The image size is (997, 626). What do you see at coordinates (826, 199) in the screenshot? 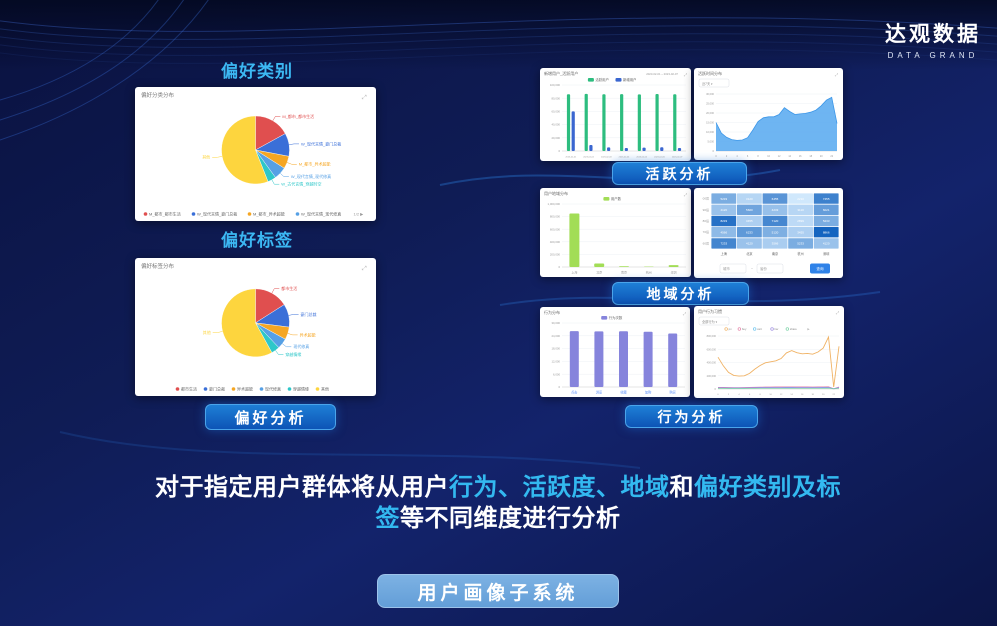
I see `svg-text: 7455` at bounding box center [826, 199].